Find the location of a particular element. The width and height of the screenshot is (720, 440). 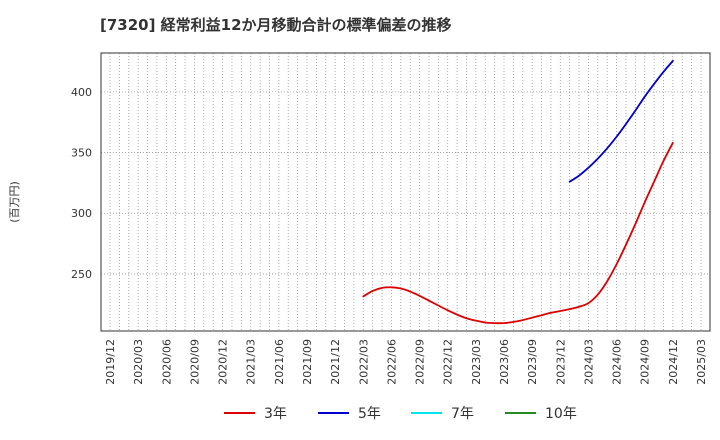

legend-label-2: 7年 is located at coordinates (462, 414).